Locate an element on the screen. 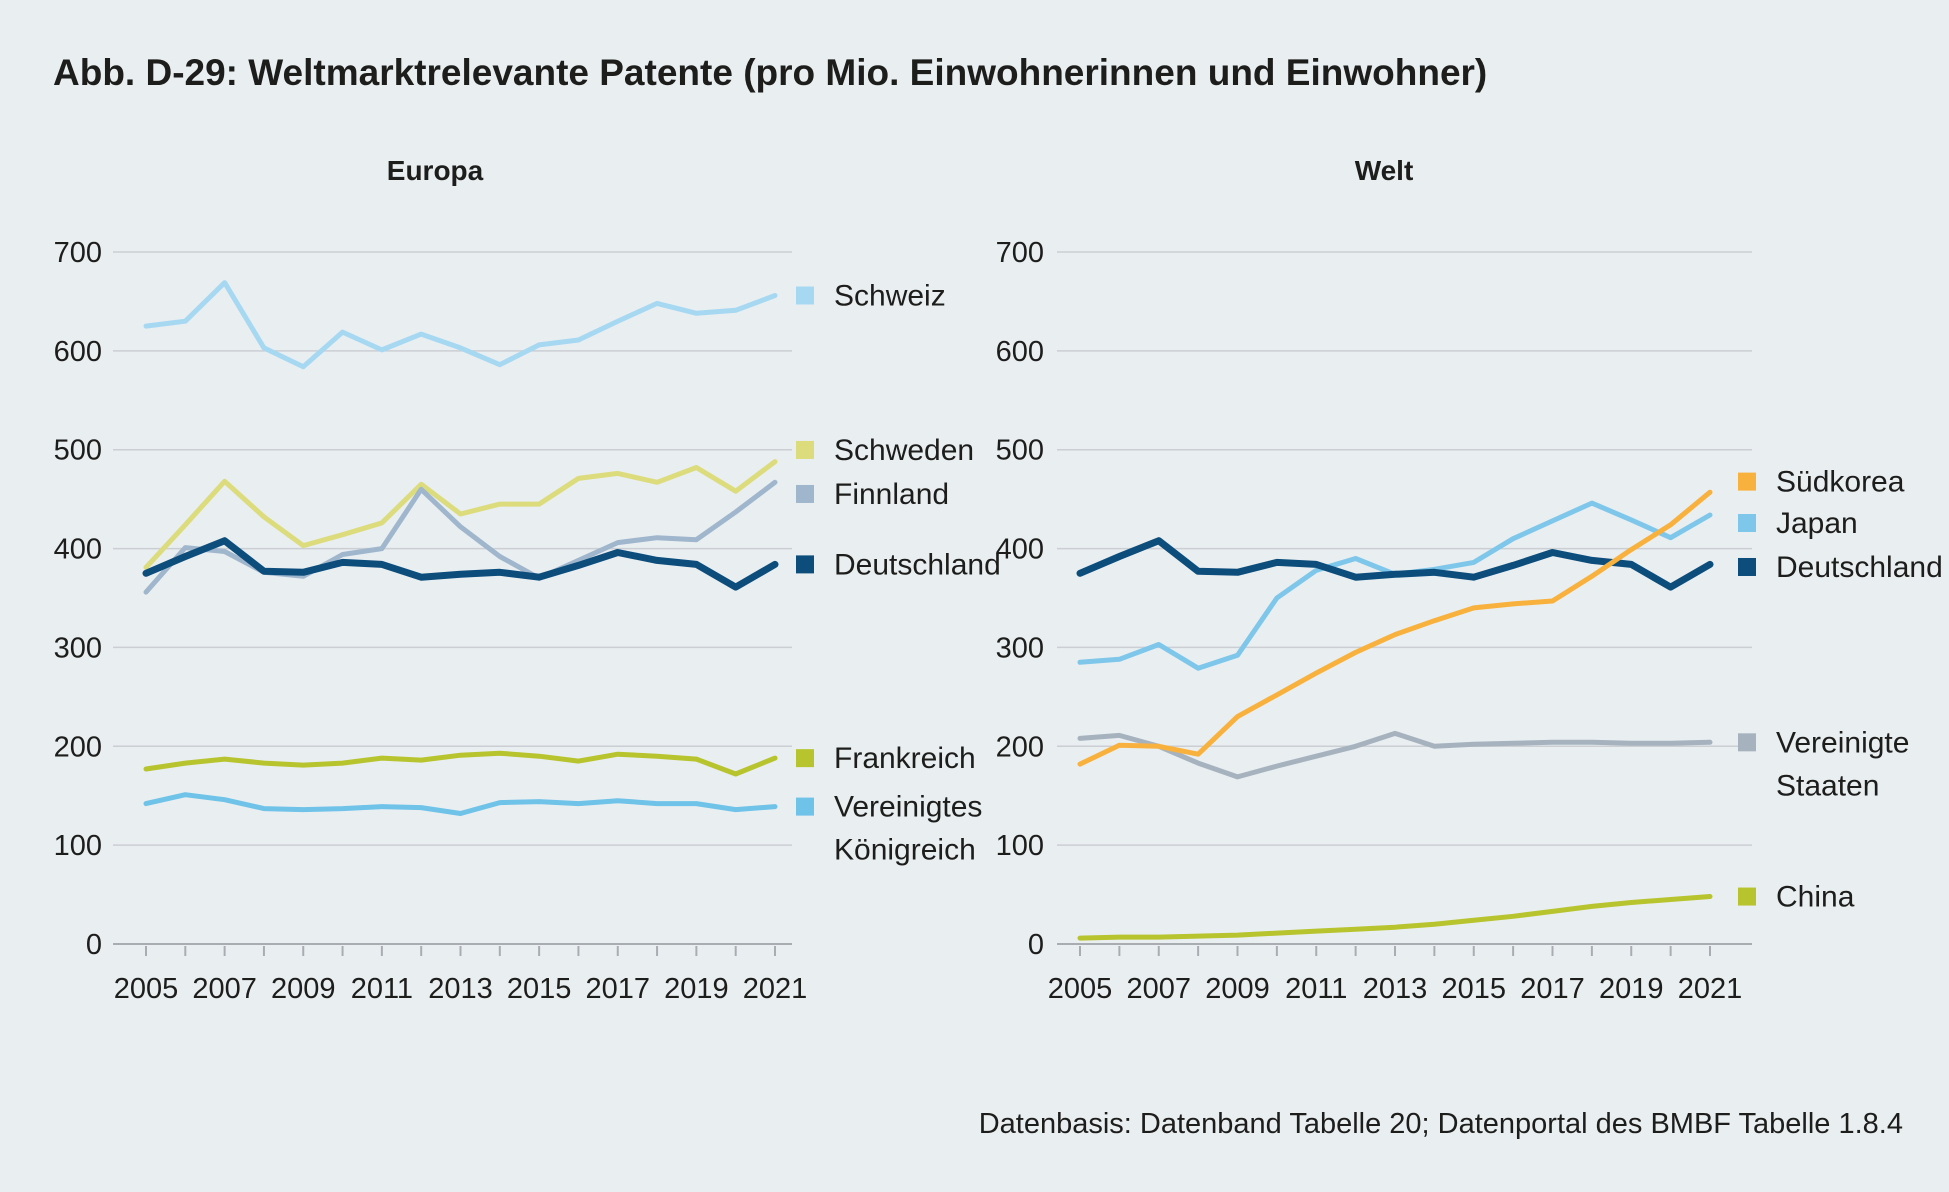 The width and height of the screenshot is (1949, 1192). legend-label-vereinigtes-k-nigreich: Vereinigtes is located at coordinates (908, 807).